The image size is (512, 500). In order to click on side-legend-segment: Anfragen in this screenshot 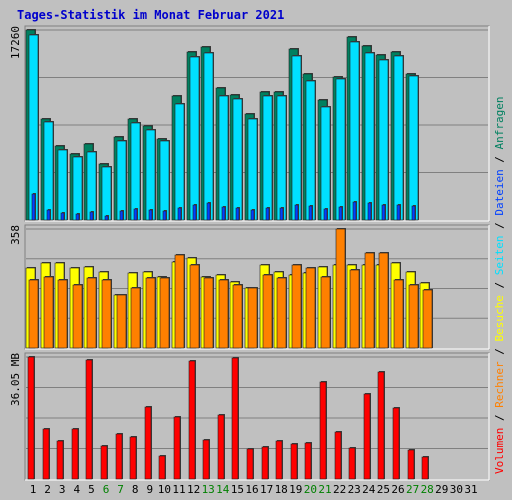, I will do `click(499, 122)`.